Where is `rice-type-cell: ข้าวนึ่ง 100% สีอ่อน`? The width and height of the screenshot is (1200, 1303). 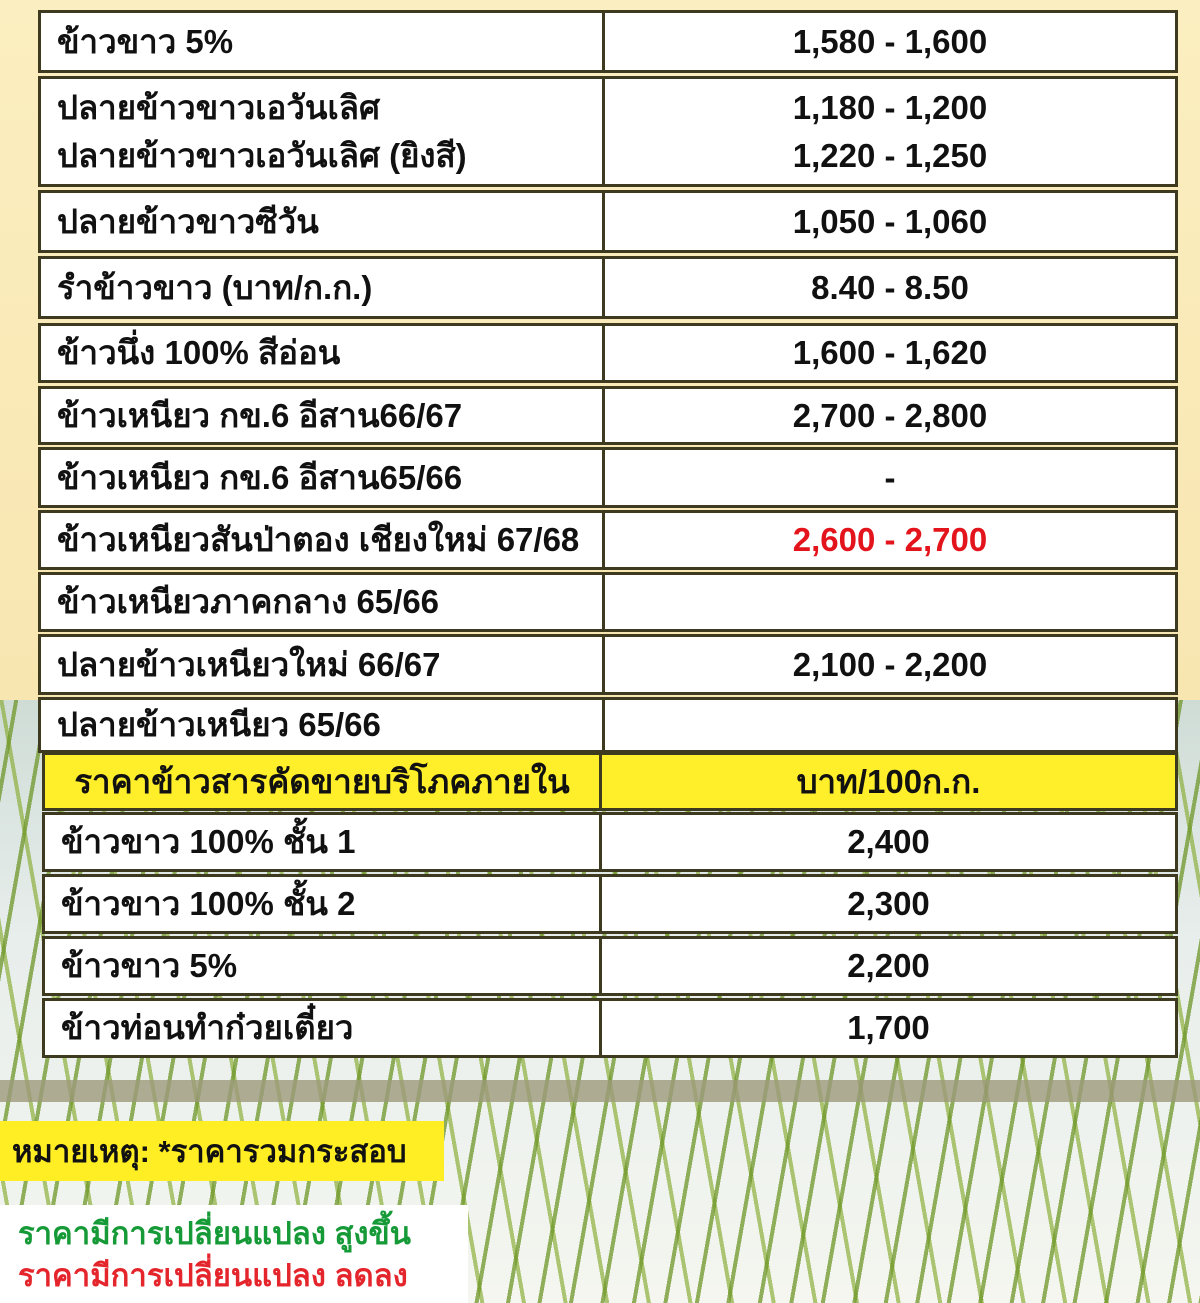
rice-type-cell: ข้าวนึ่ง 100% สีอ่อน is located at coordinates (321, 353).